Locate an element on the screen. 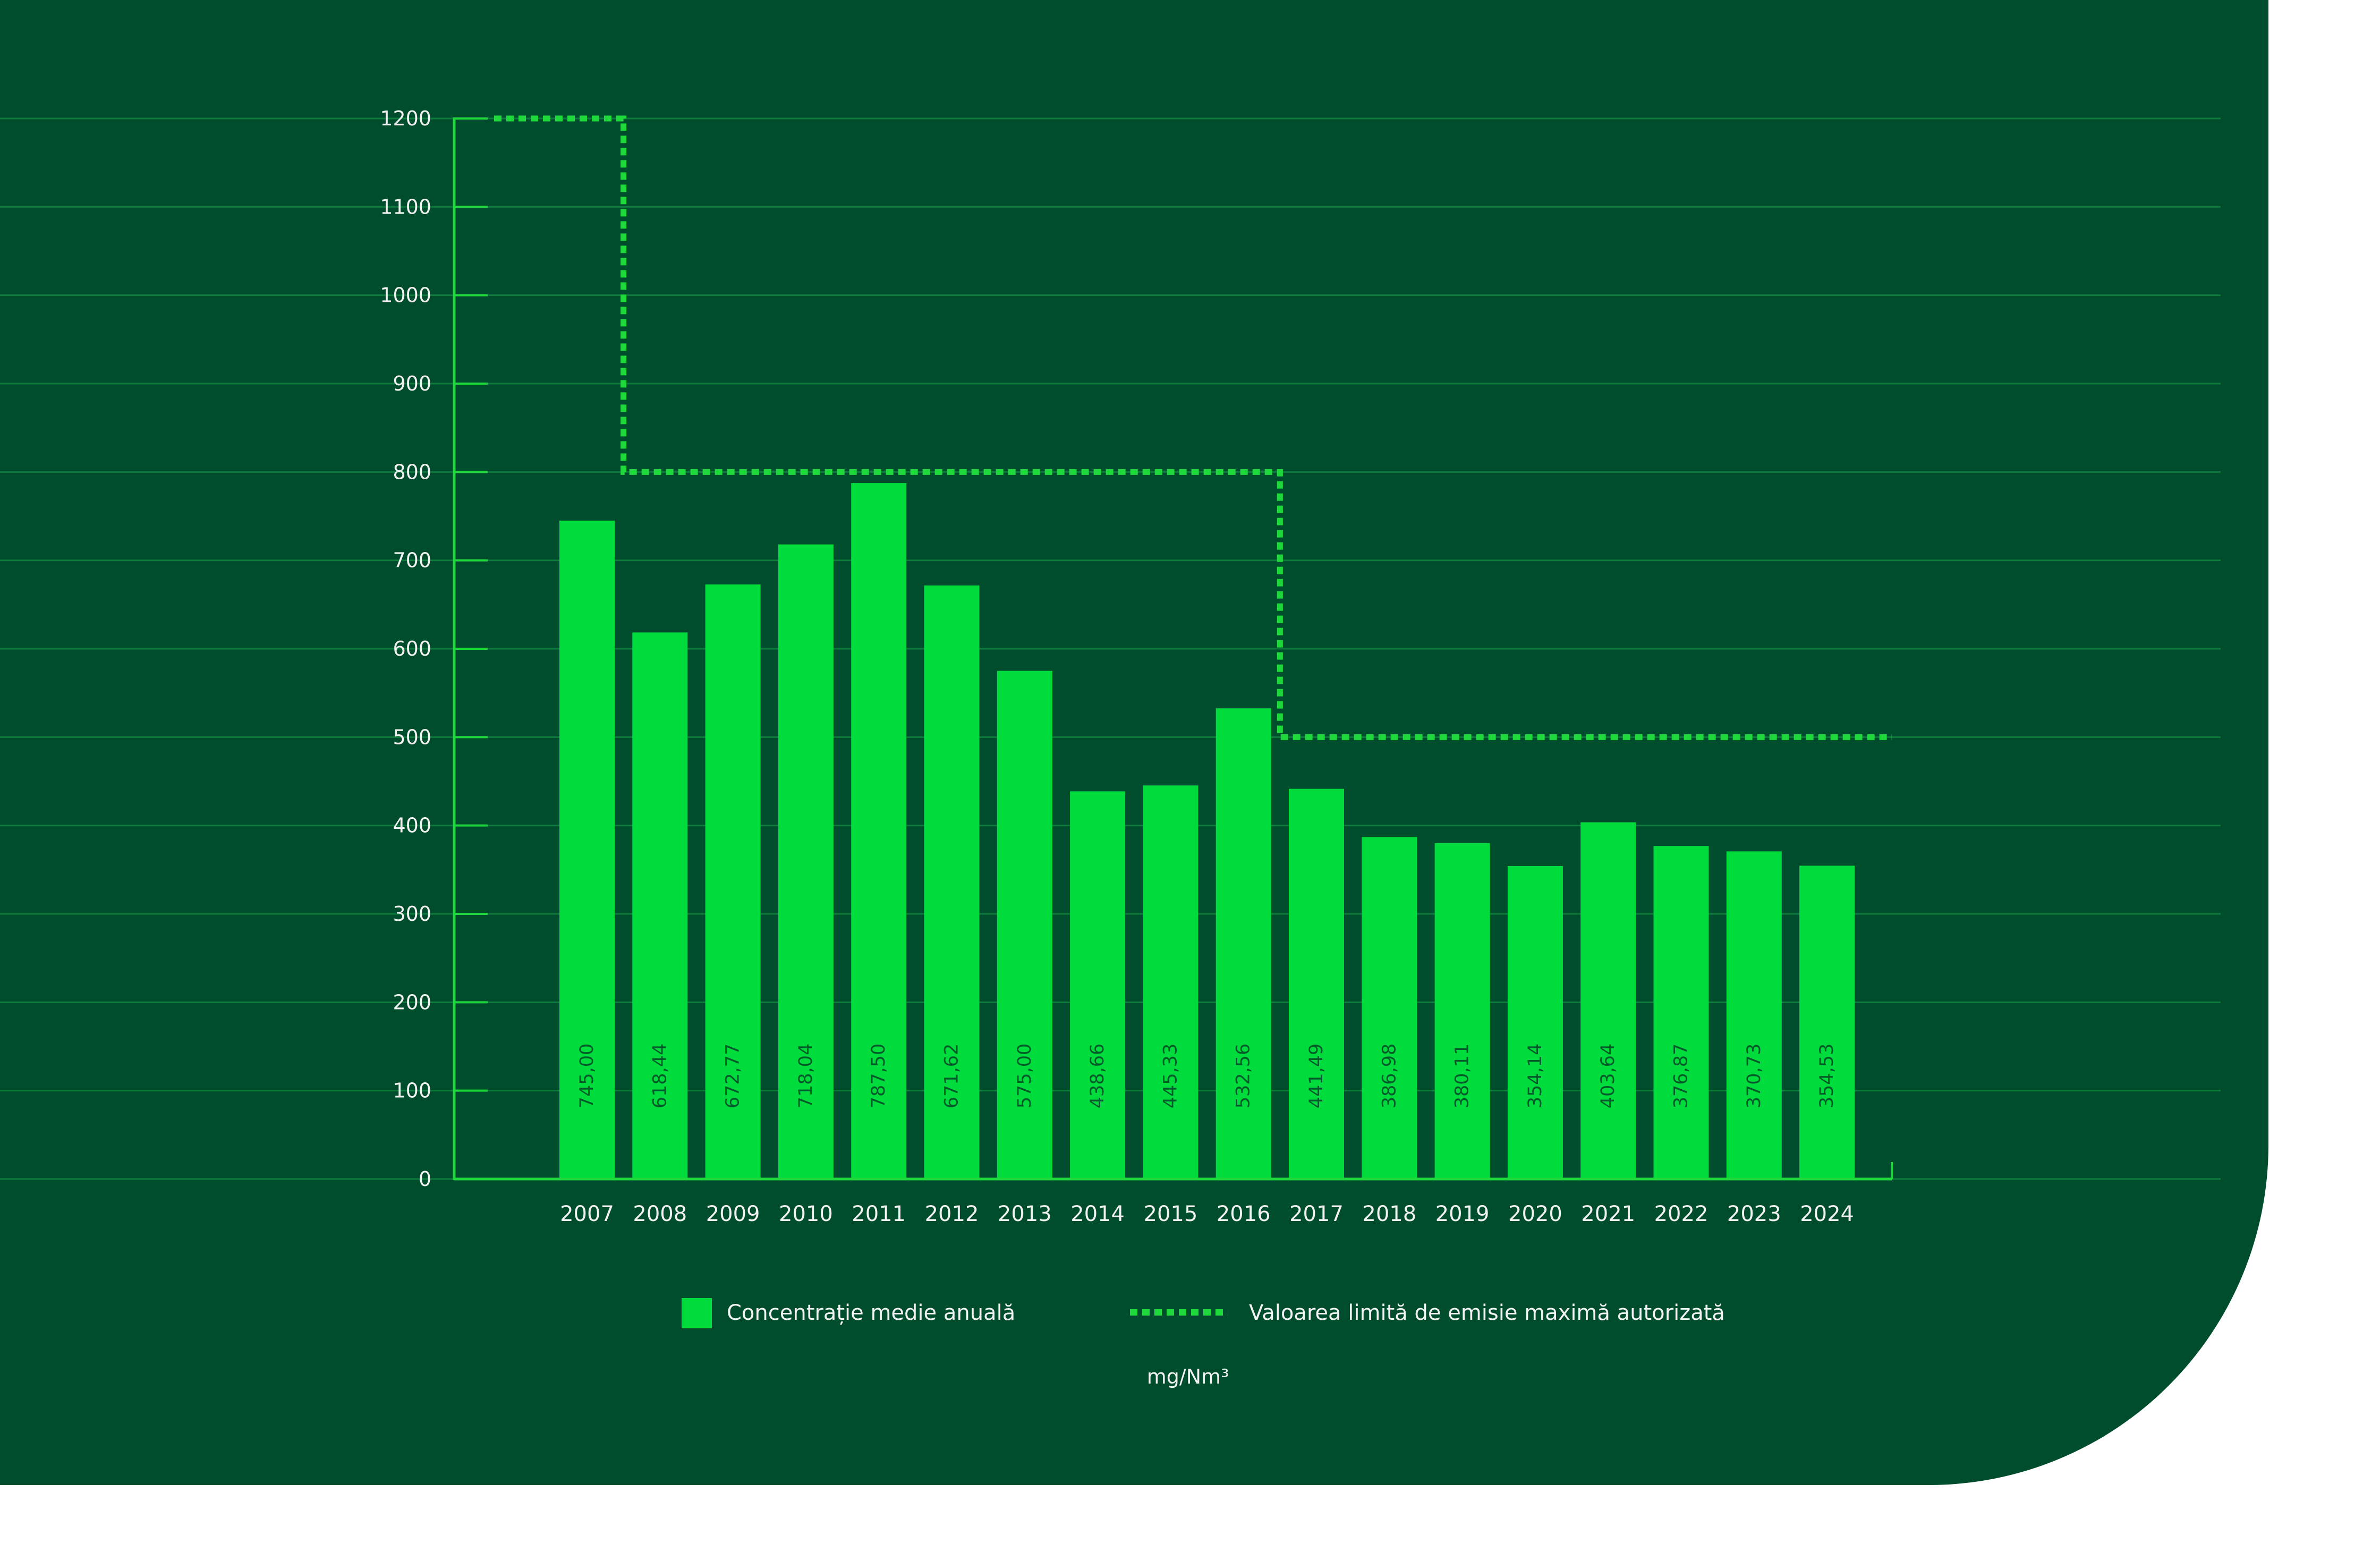  bar-data-label: 532,56 is located at coordinates (1243, 1076).